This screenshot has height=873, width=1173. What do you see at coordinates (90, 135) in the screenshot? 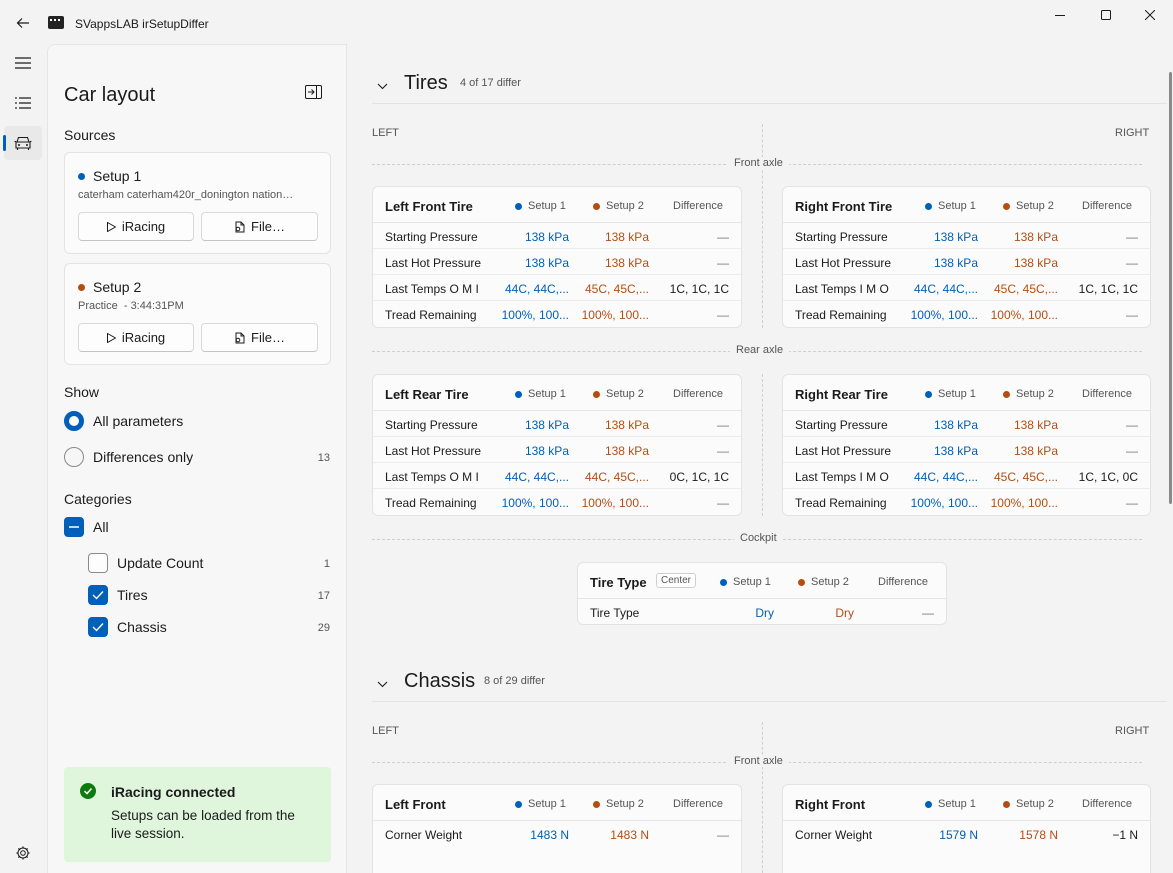
I see `sources-label: Sources` at bounding box center [90, 135].